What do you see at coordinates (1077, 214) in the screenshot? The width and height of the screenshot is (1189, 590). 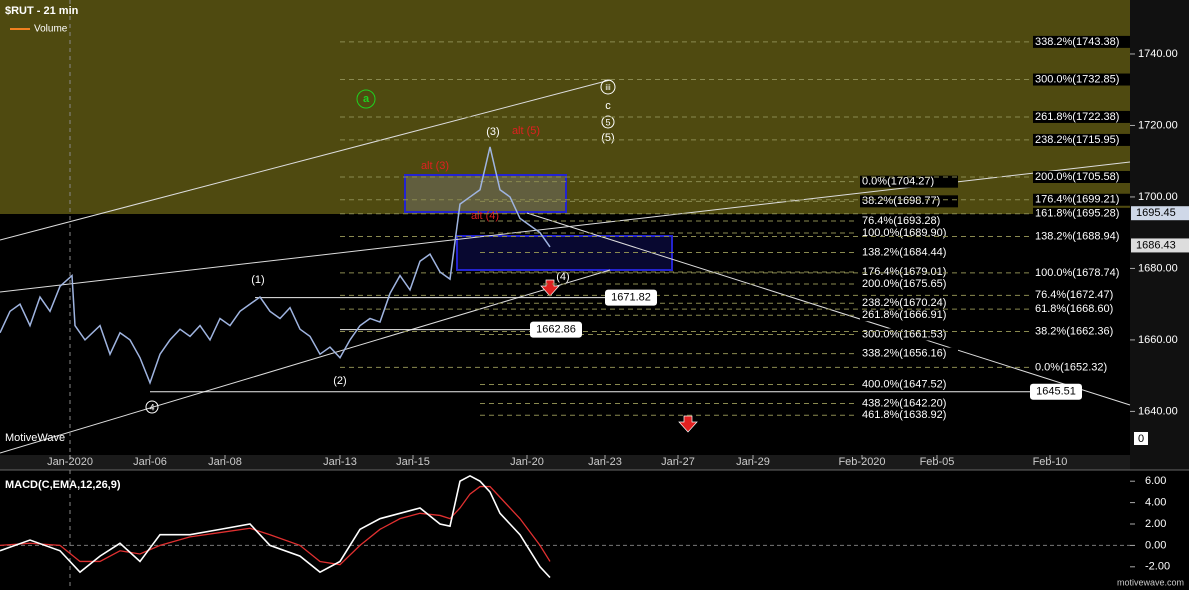 I see `fib-label: 161.8%(1695.28)` at bounding box center [1077, 214].